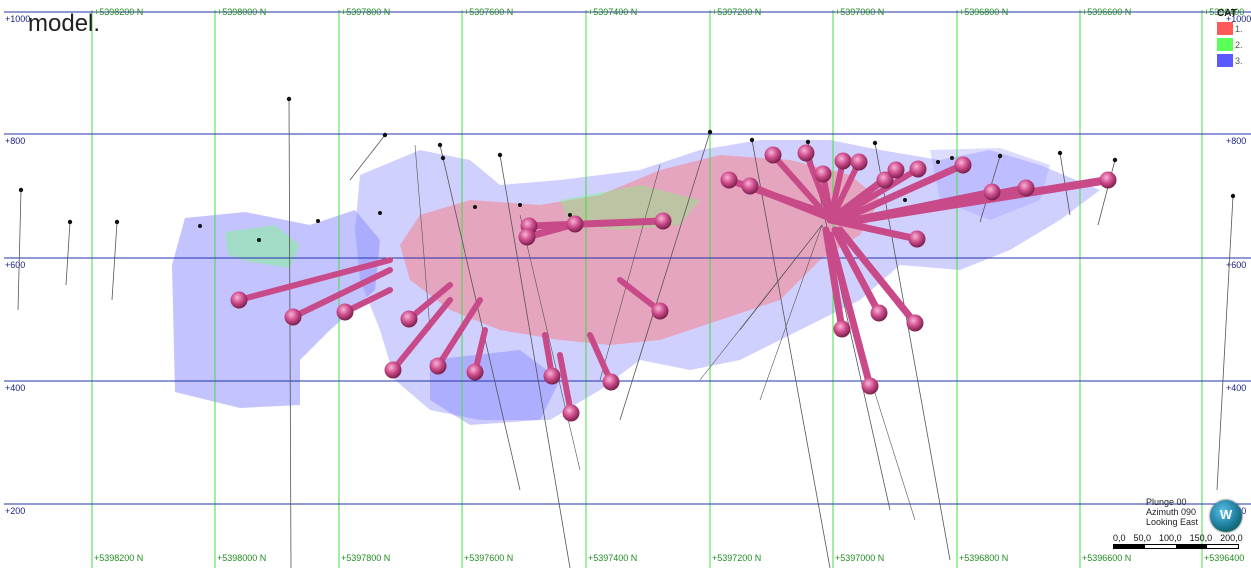  I want to click on northing-label-bottom: +5396400, so click(1224, 558).